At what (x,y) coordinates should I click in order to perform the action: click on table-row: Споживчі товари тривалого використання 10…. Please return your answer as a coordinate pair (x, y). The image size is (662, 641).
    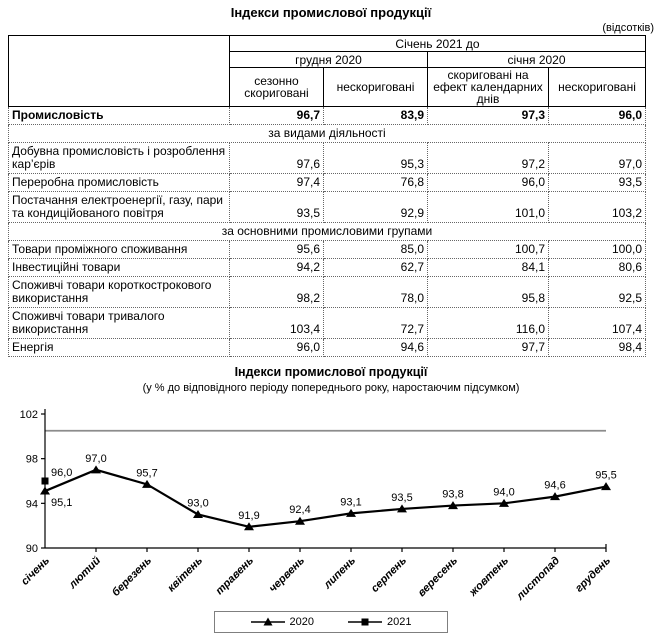
    Looking at the image, I should click on (327, 323).